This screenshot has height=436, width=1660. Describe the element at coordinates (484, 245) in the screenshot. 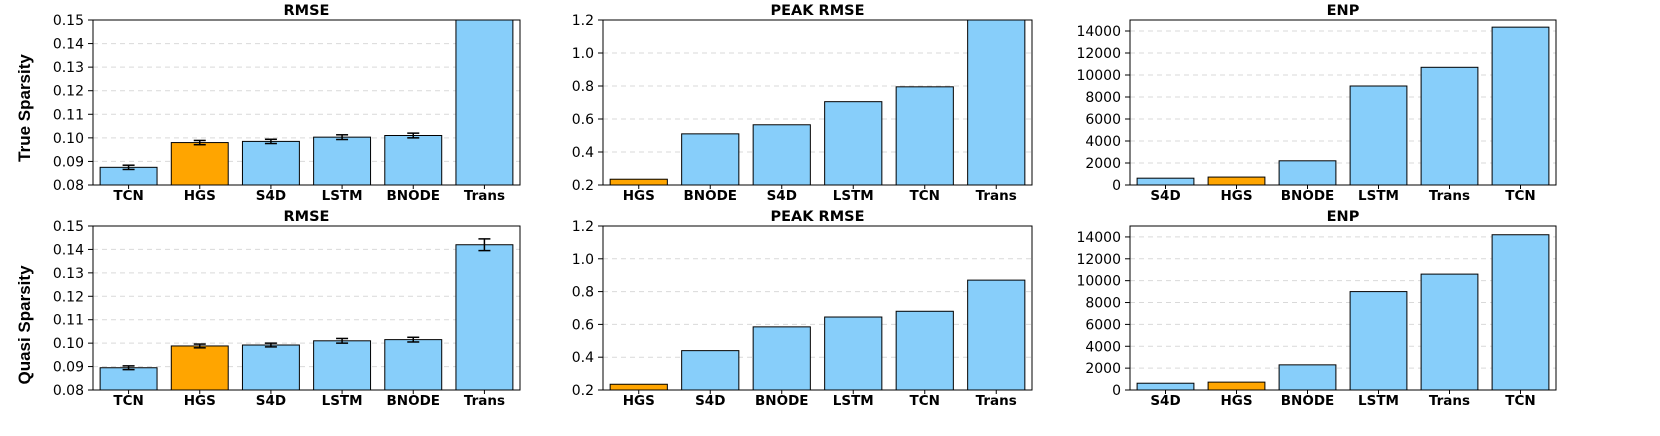

I see `error-bar-trans` at that location.